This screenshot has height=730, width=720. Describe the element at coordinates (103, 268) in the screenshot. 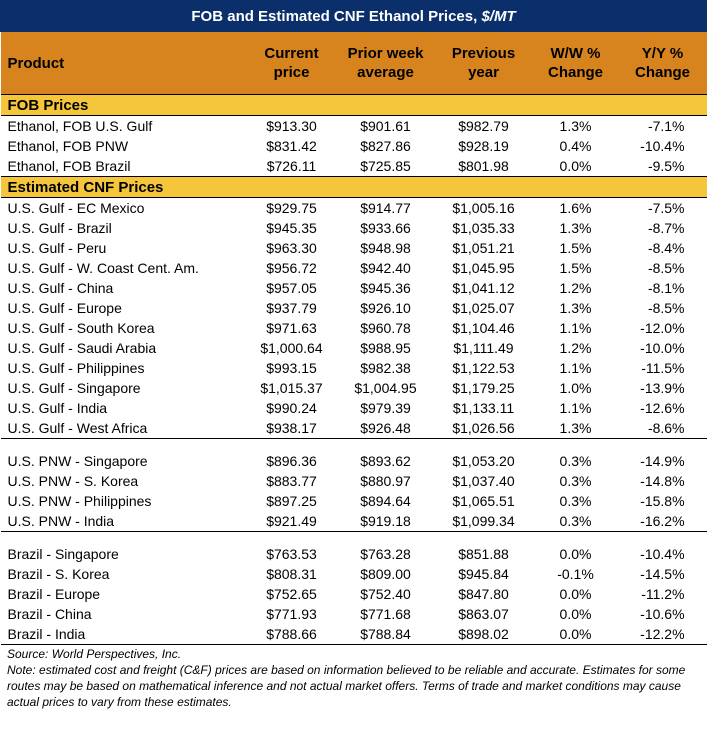

I see `product-cell: U.S. Gulf - W. Coast Cent. Am.` at that location.